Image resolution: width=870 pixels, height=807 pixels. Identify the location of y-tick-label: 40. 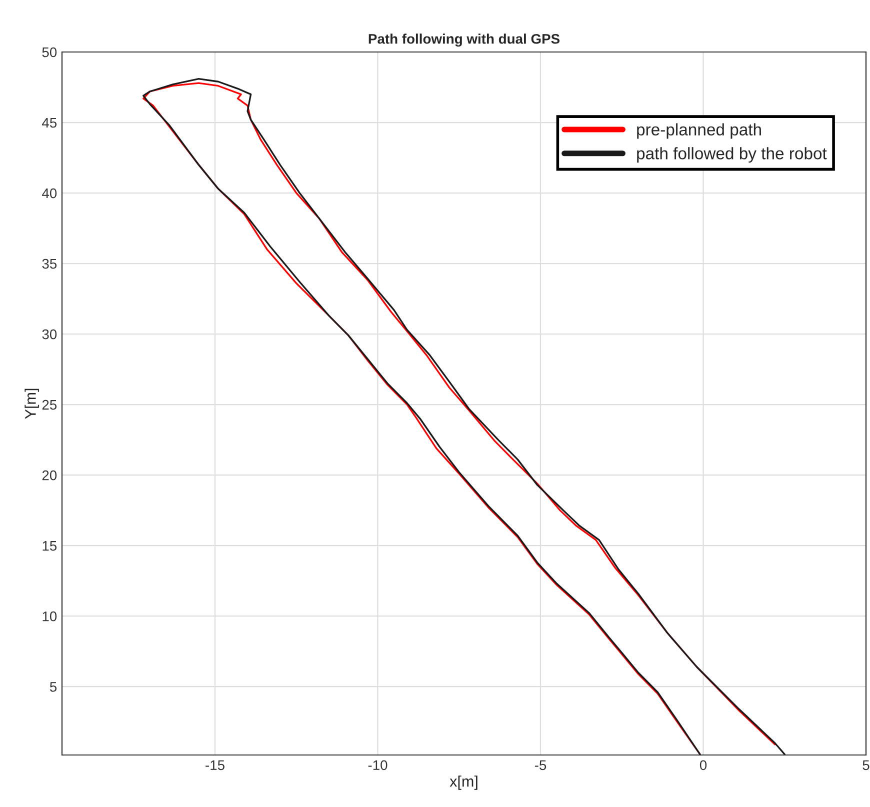
(49, 193).